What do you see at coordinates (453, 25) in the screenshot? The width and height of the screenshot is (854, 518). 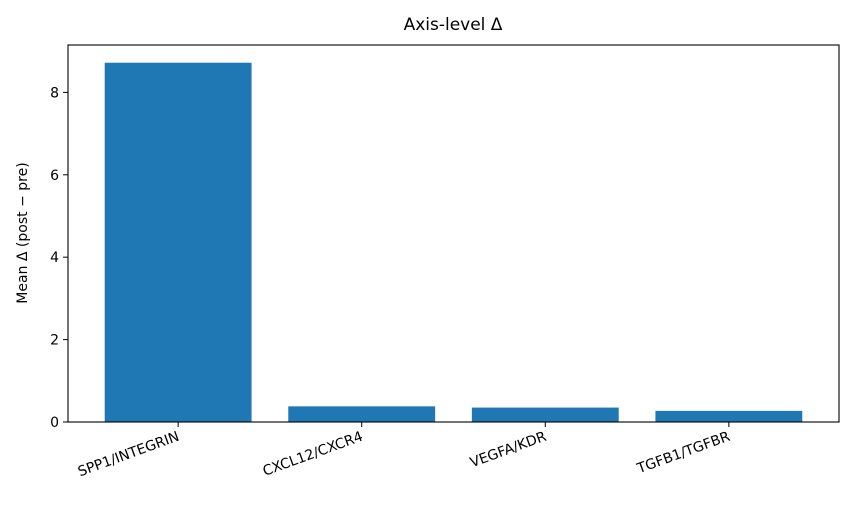 I see `chart-title: Axis-level Δ` at bounding box center [453, 25].